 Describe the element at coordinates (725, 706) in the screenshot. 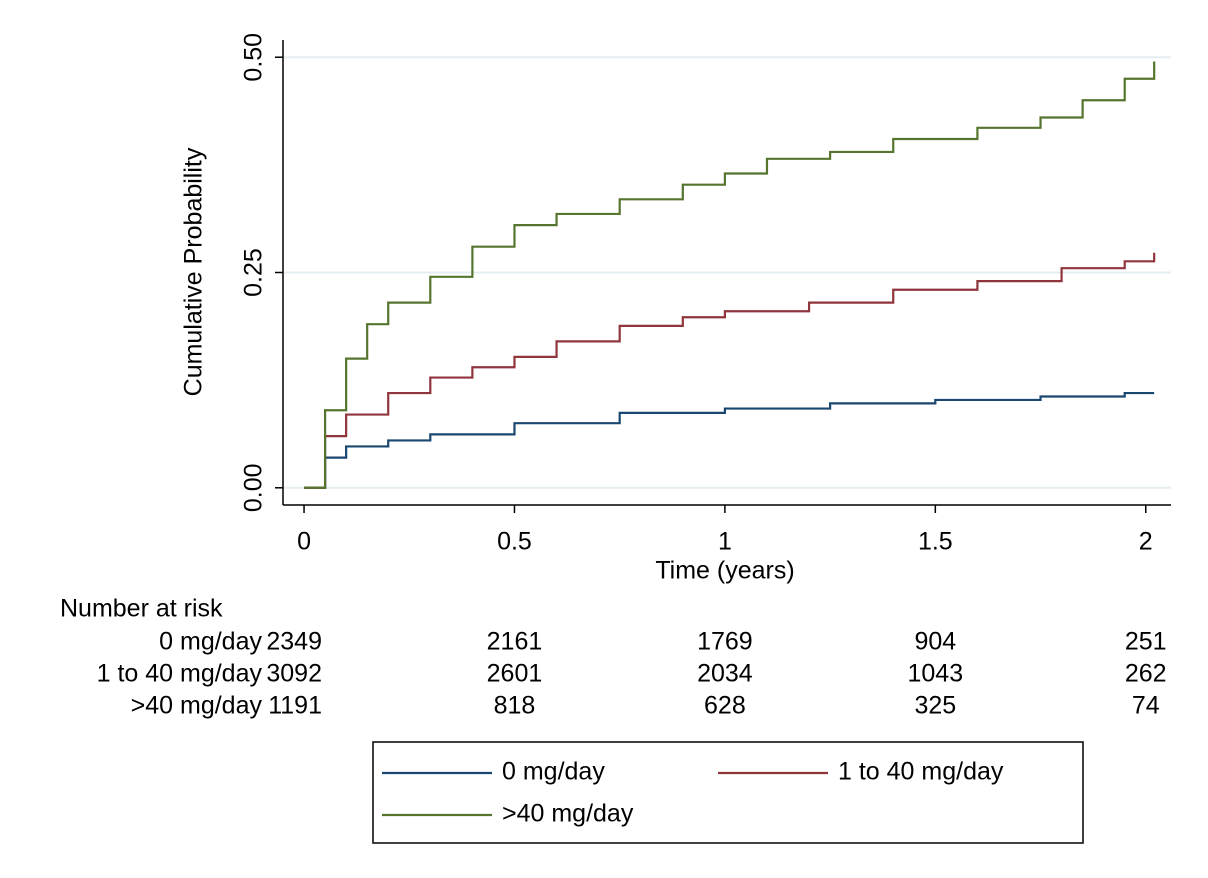

I see `risk-value: 628` at that location.